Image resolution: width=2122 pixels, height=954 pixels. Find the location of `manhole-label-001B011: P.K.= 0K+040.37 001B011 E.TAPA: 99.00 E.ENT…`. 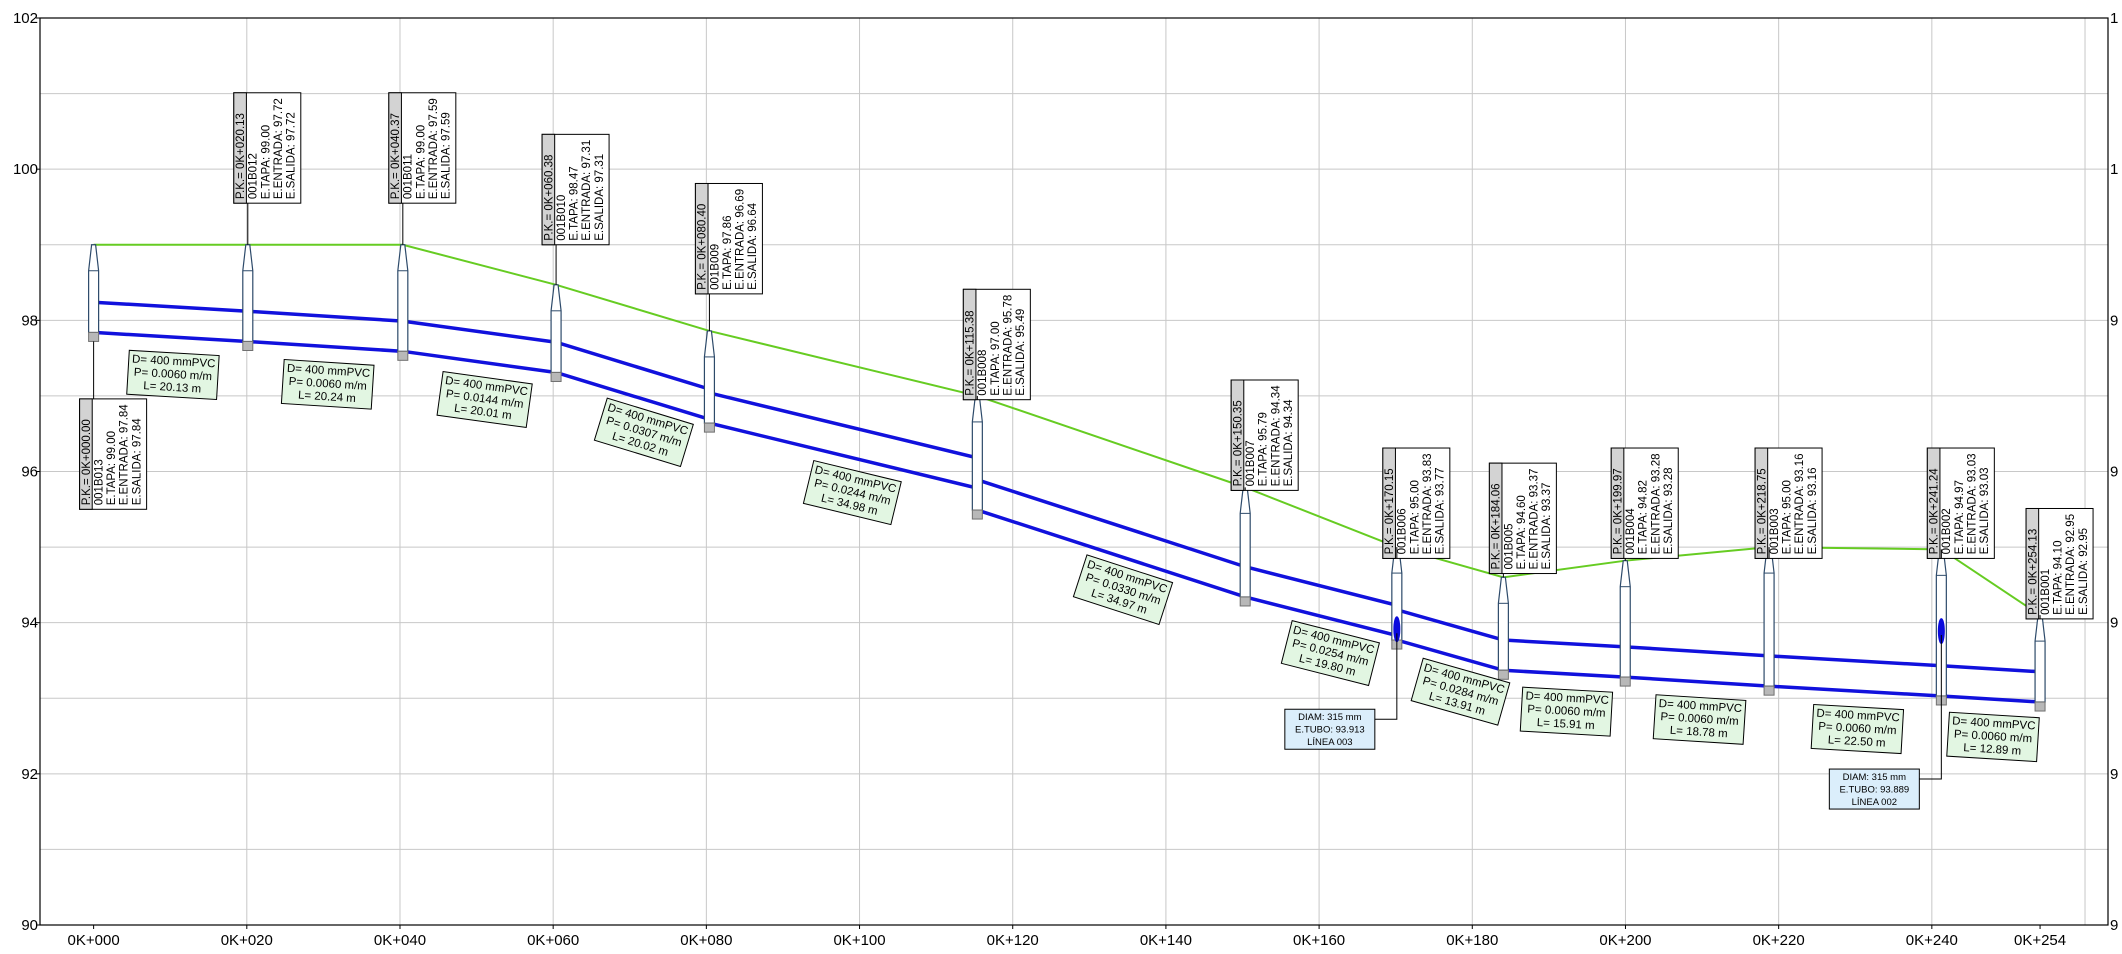

manhole-label-001B011: P.K.= 0K+040.37 001B011 E.TAPA: 99.00 E.ENT… is located at coordinates (422, 168).